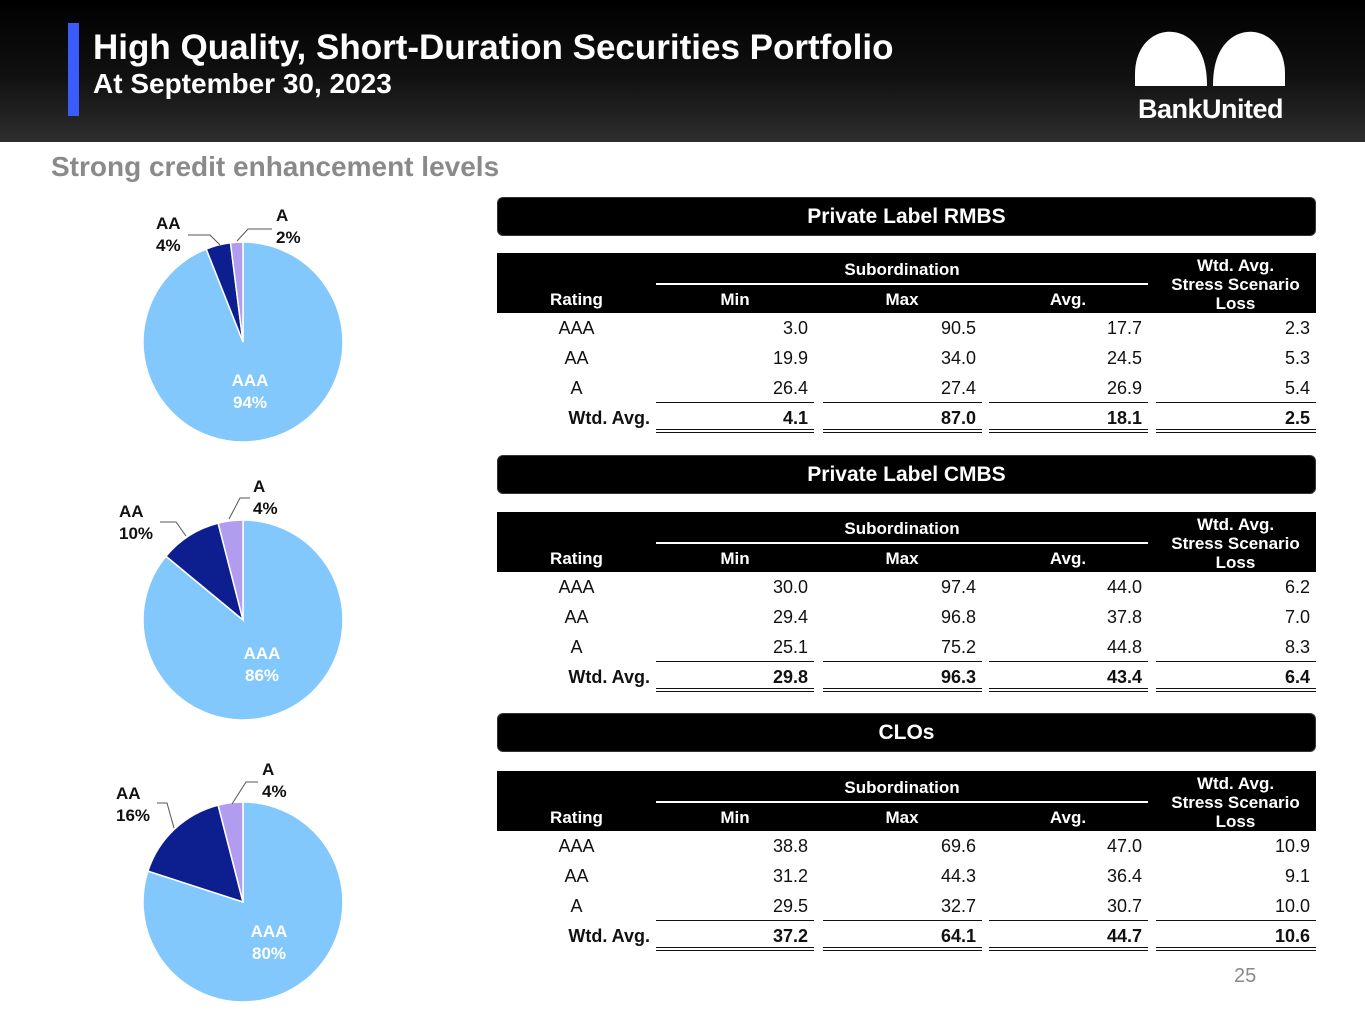 The height and width of the screenshot is (1024, 1365). What do you see at coordinates (274, 780) in the screenshot?
I see `pie-label-a: A 4%` at bounding box center [274, 780].